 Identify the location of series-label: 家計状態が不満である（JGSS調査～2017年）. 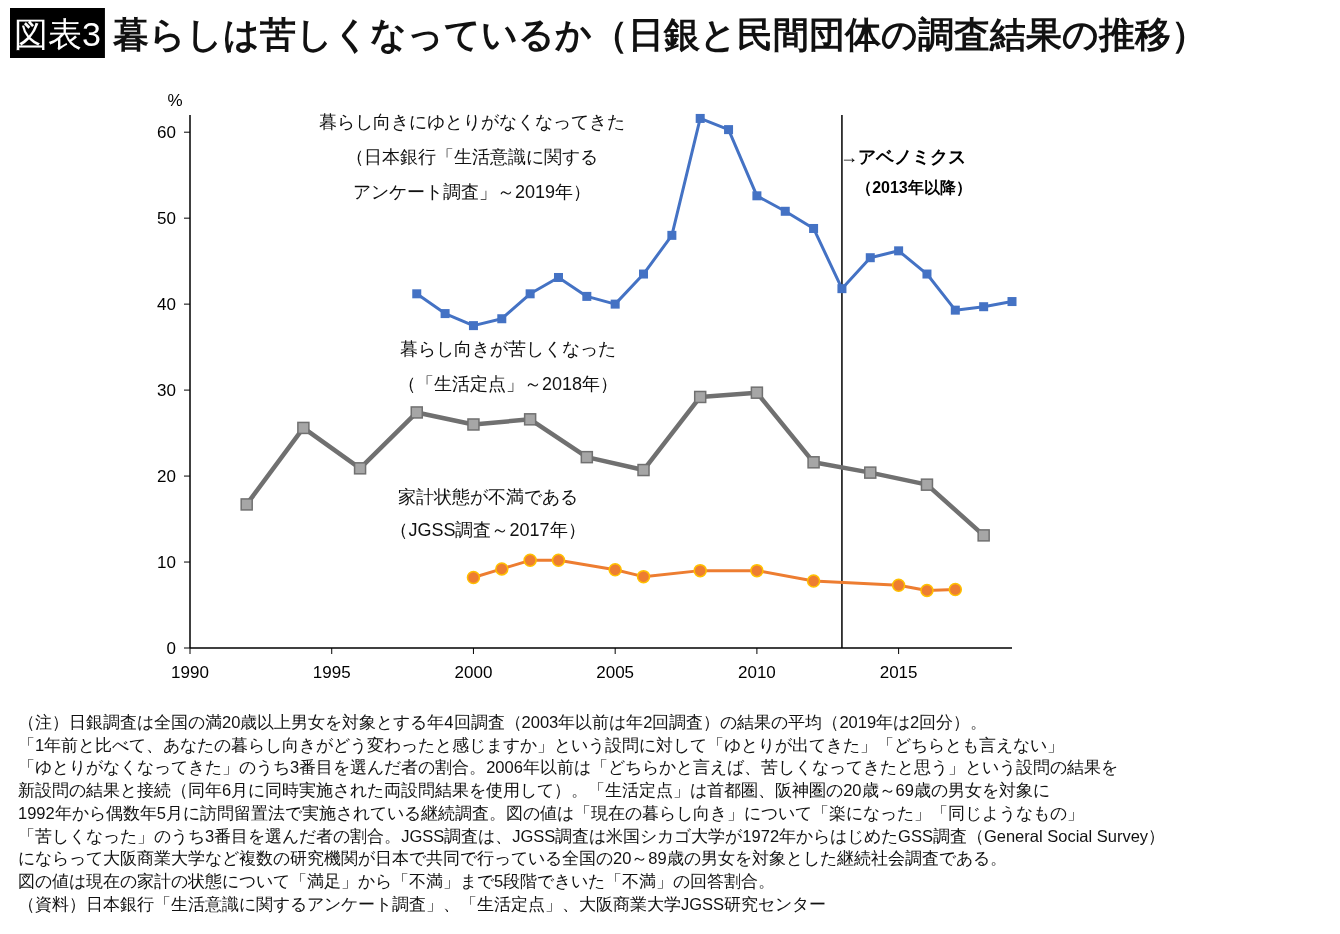
(488, 513).